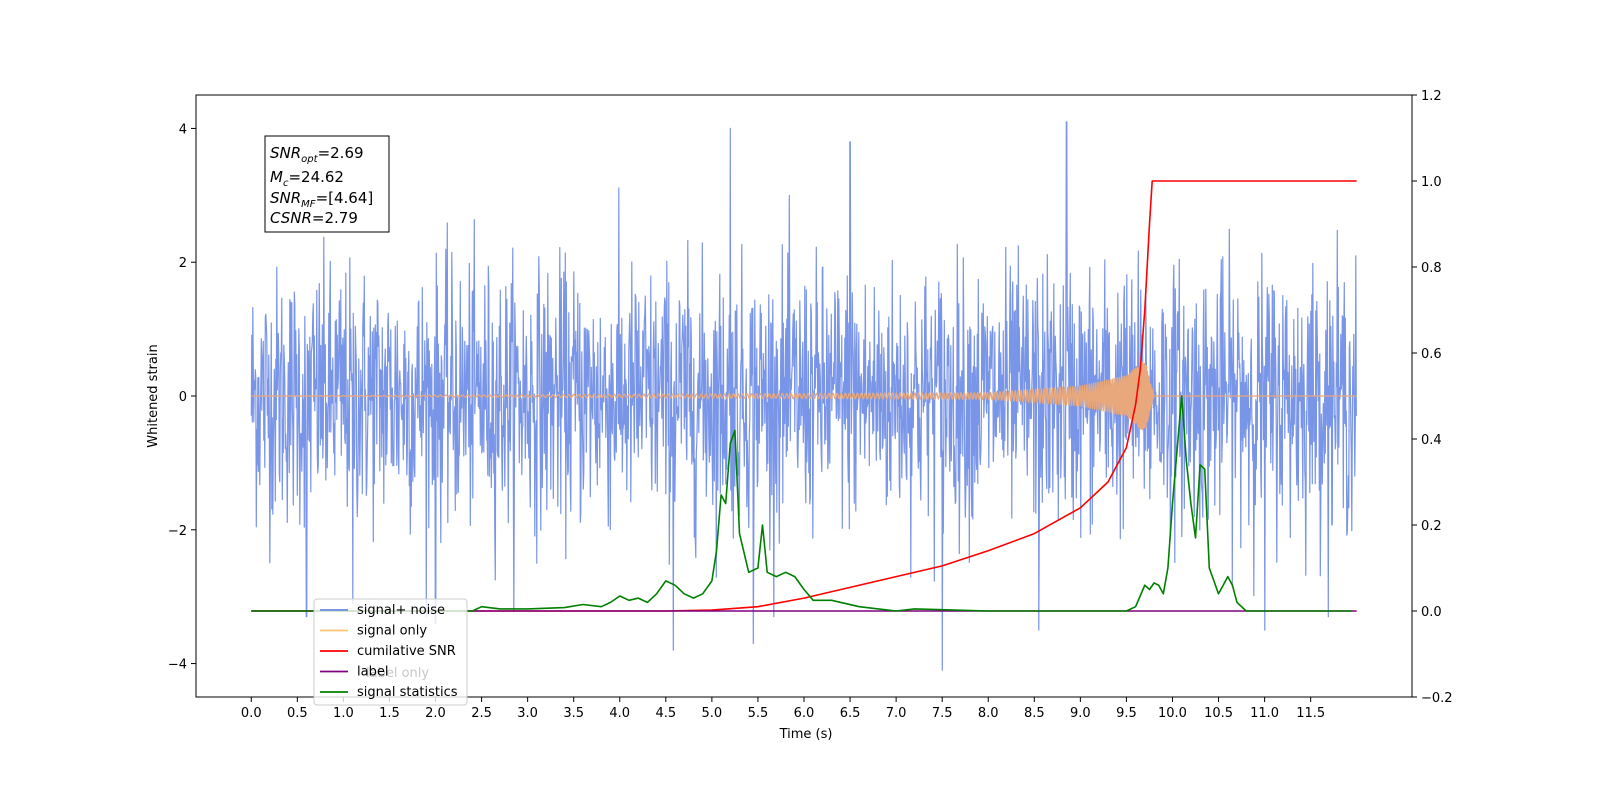  Describe the element at coordinates (177, 665) in the screenshot. I see `y-tick-label-left: −4` at that location.